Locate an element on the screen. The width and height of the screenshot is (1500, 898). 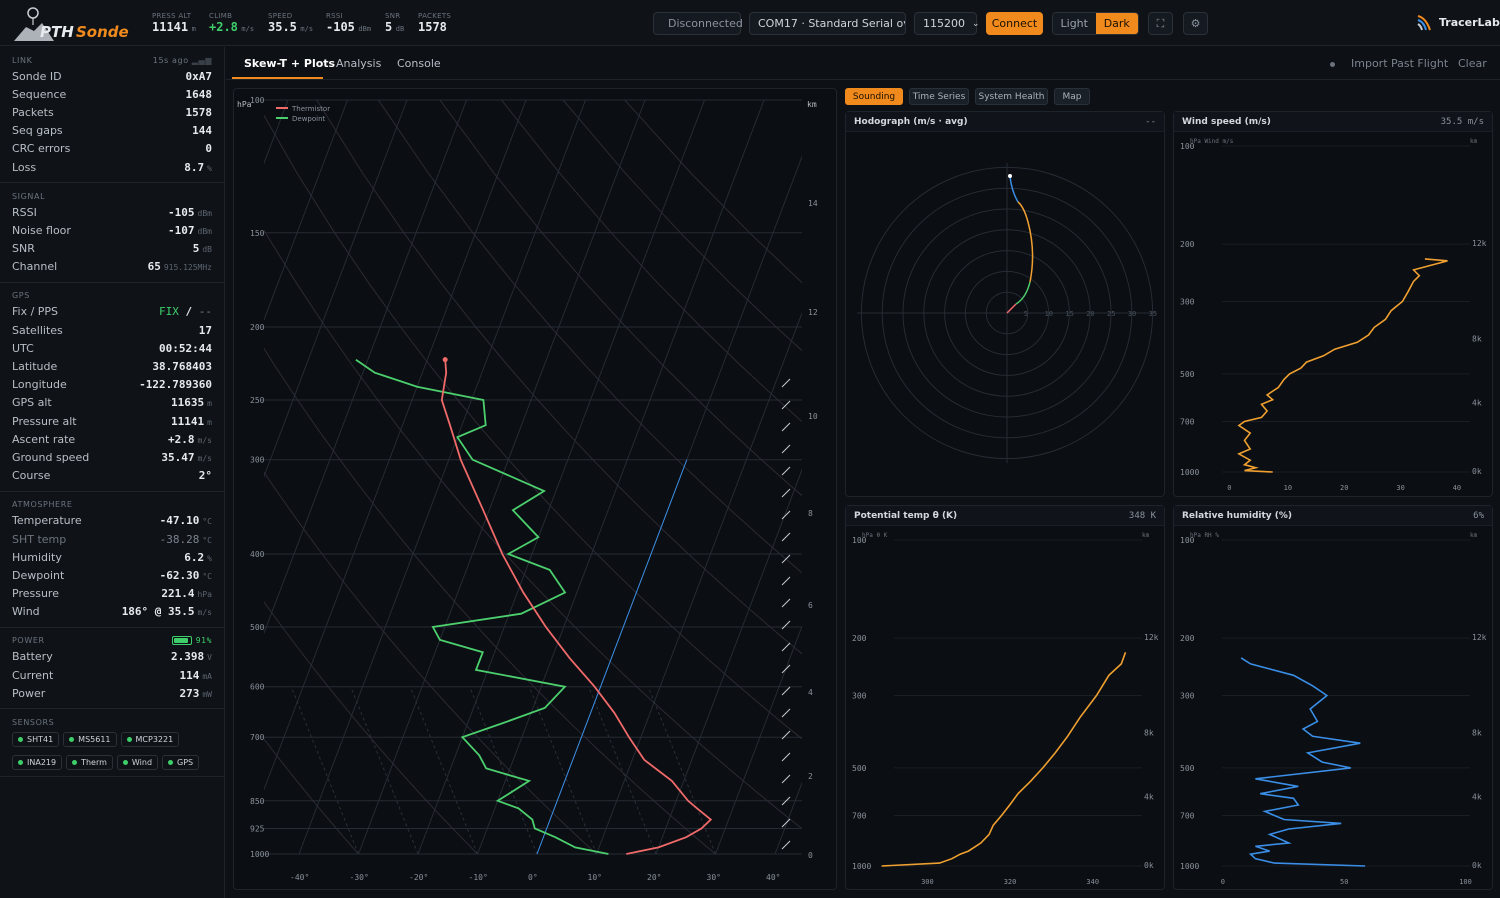
temp-tick: 40° is located at coordinates (773, 877).